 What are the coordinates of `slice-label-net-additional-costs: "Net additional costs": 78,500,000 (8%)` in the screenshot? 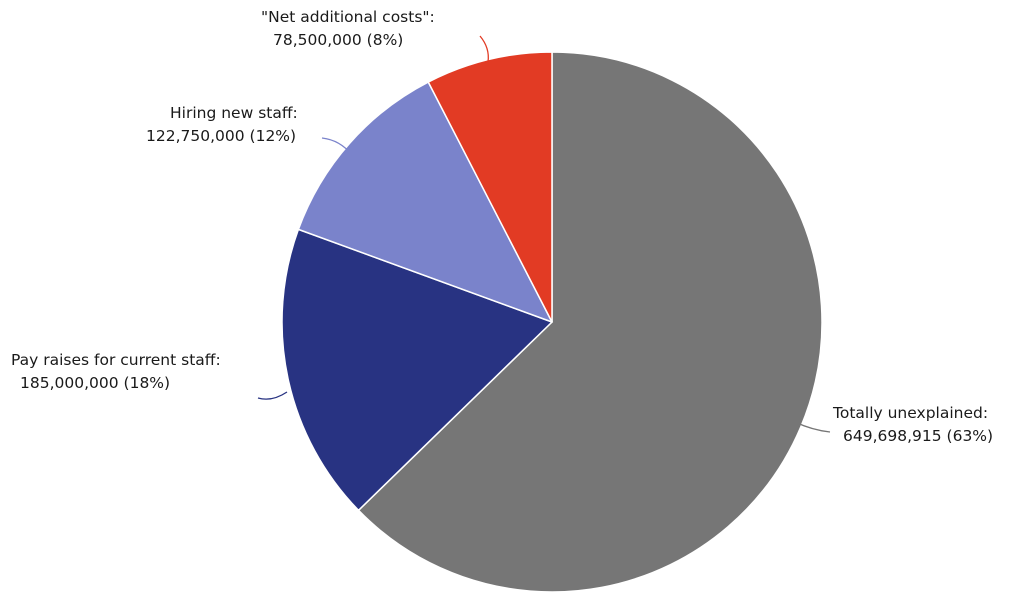 It's located at (348, 28).